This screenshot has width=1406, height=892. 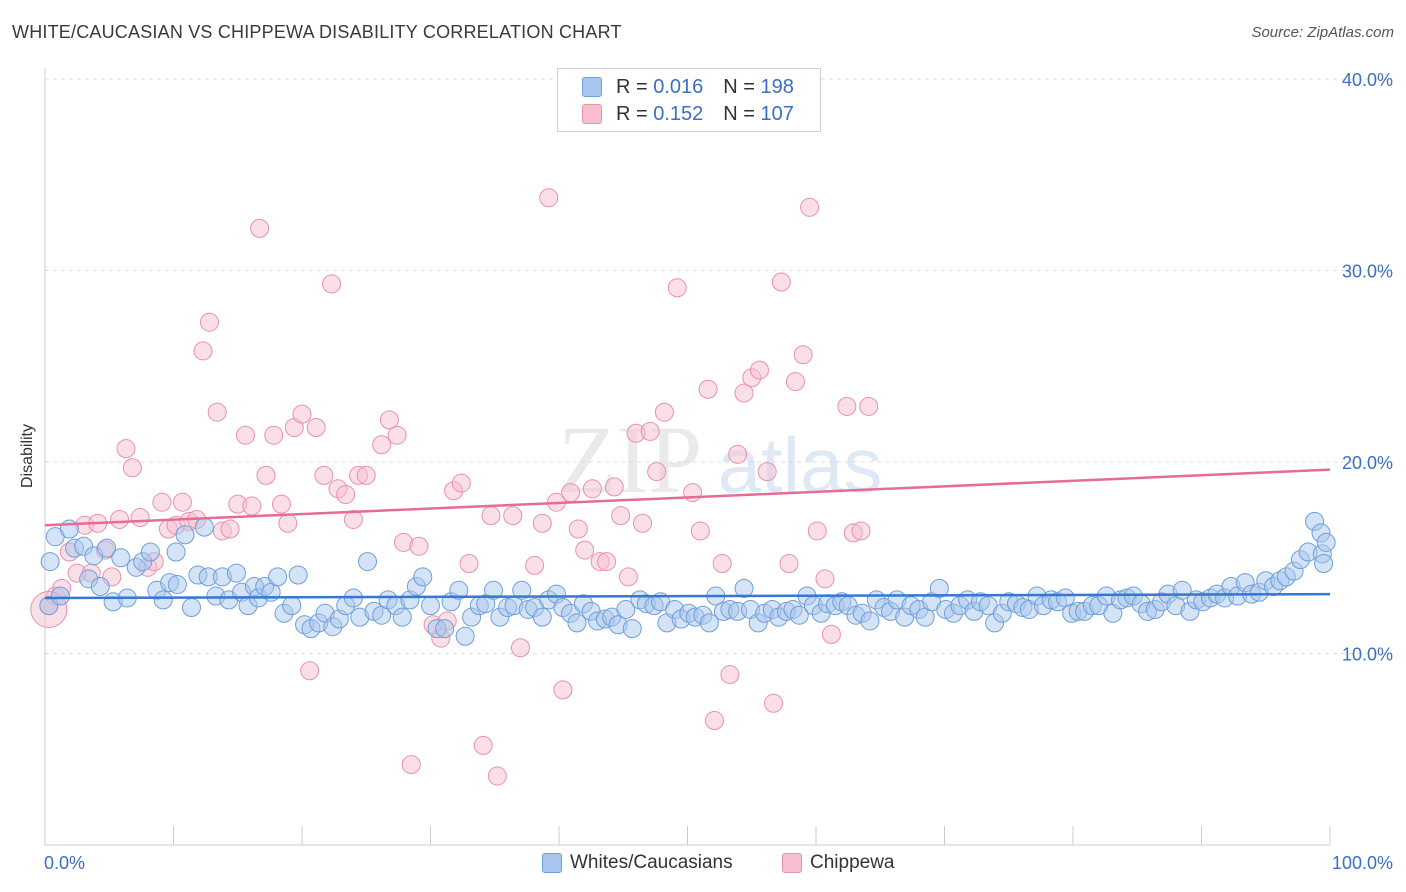 What do you see at coordinates (777, 86) in the screenshot?
I see `n-value-whites: 198` at bounding box center [777, 86].